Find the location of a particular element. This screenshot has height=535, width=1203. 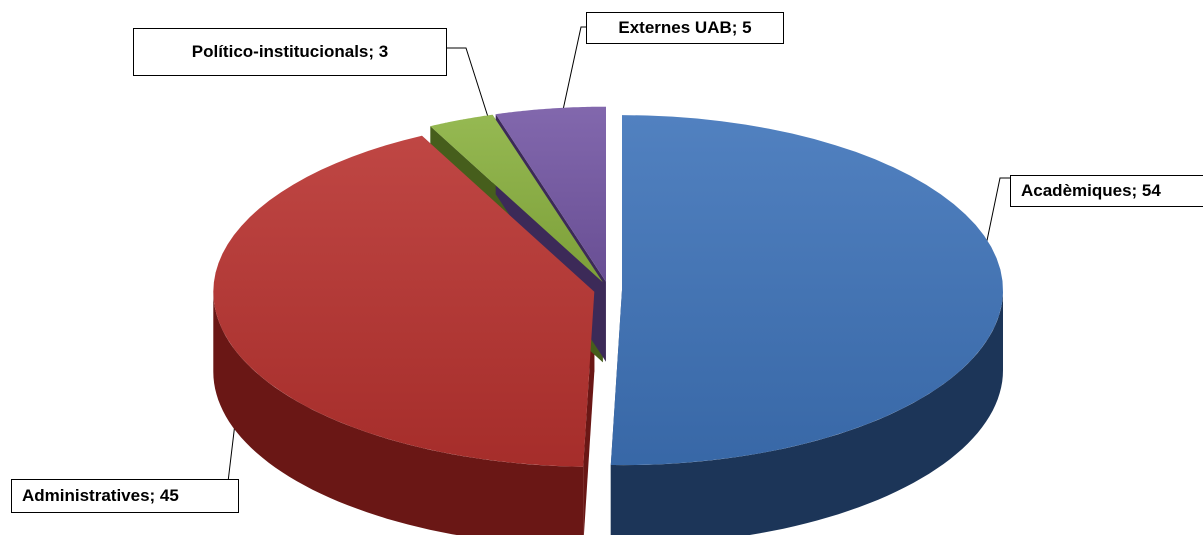

data-label-externes-uab: Externes UAB; 5 is located at coordinates (685, 28).